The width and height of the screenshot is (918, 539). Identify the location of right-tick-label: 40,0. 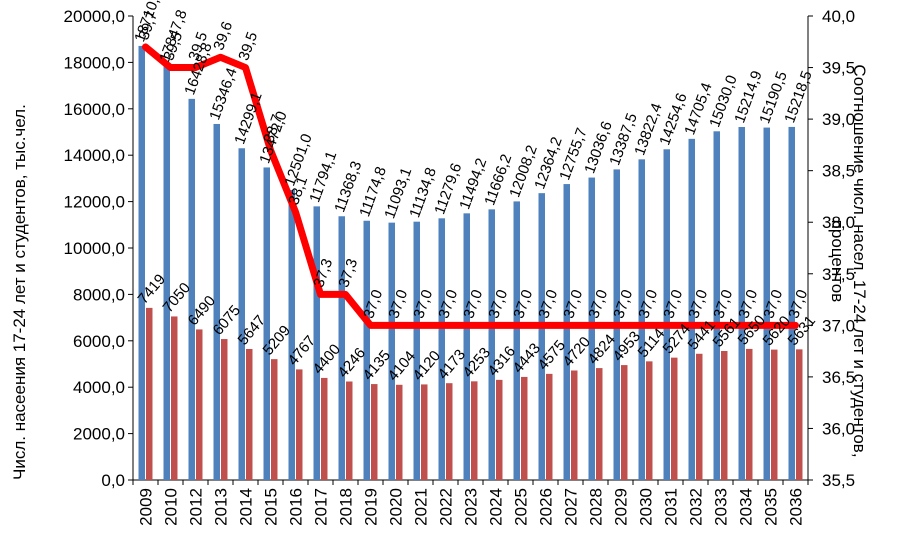
(838, 16).